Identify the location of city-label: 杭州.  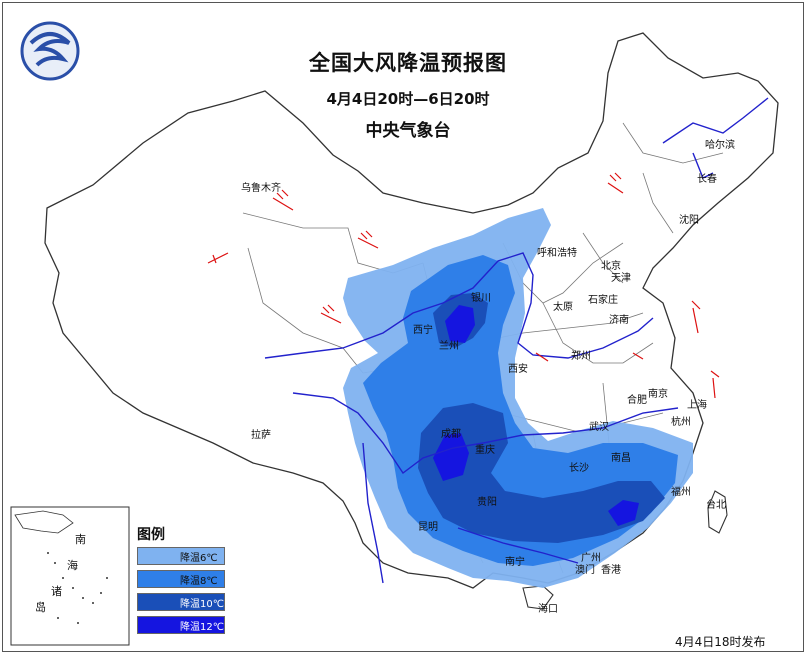
(681, 422).